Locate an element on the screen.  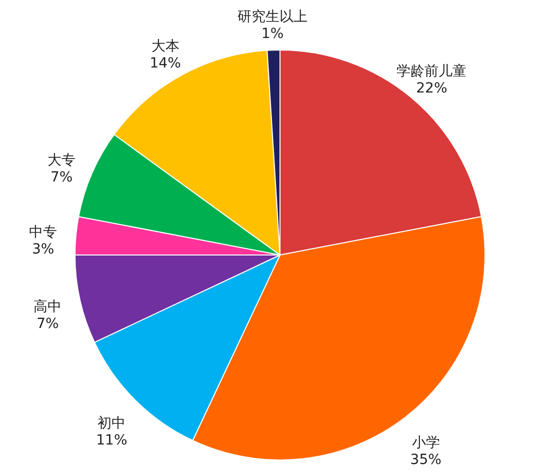
slice-label: 研究生以上 is located at coordinates (273, 17).